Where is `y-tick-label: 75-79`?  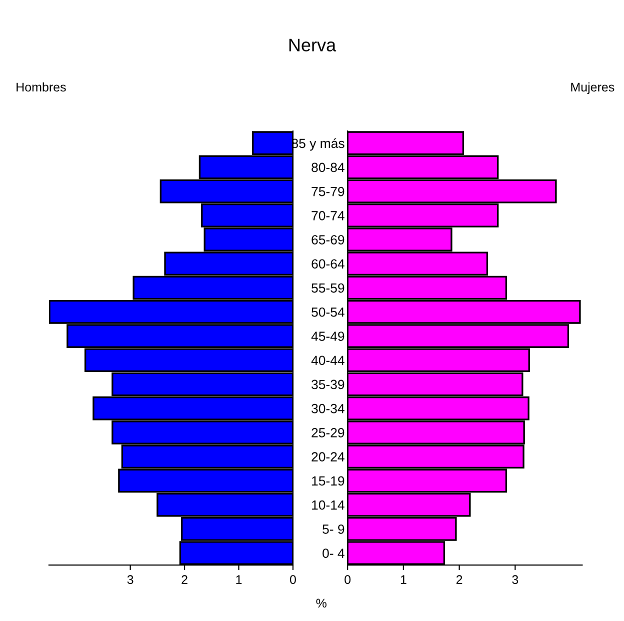
y-tick-label: 75-79 is located at coordinates (328, 191).